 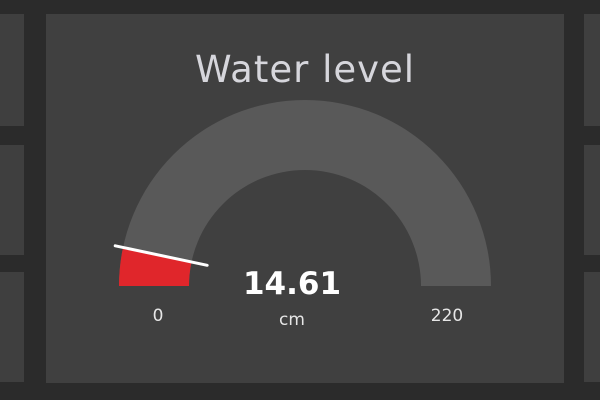 I want to click on gauge-min-label: 0, so click(x=158, y=316).